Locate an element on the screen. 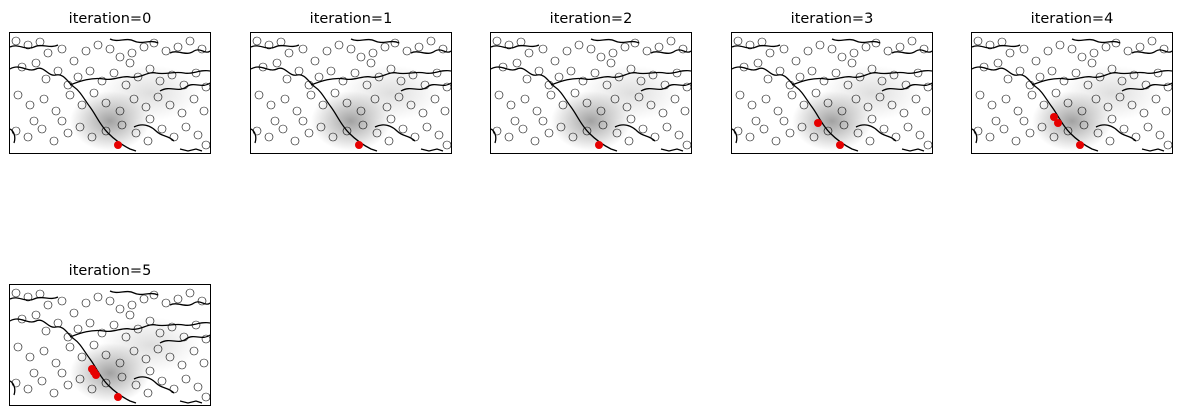 This screenshot has width=1182, height=412. map-panel: iteration=4 is located at coordinates (1072, 83).